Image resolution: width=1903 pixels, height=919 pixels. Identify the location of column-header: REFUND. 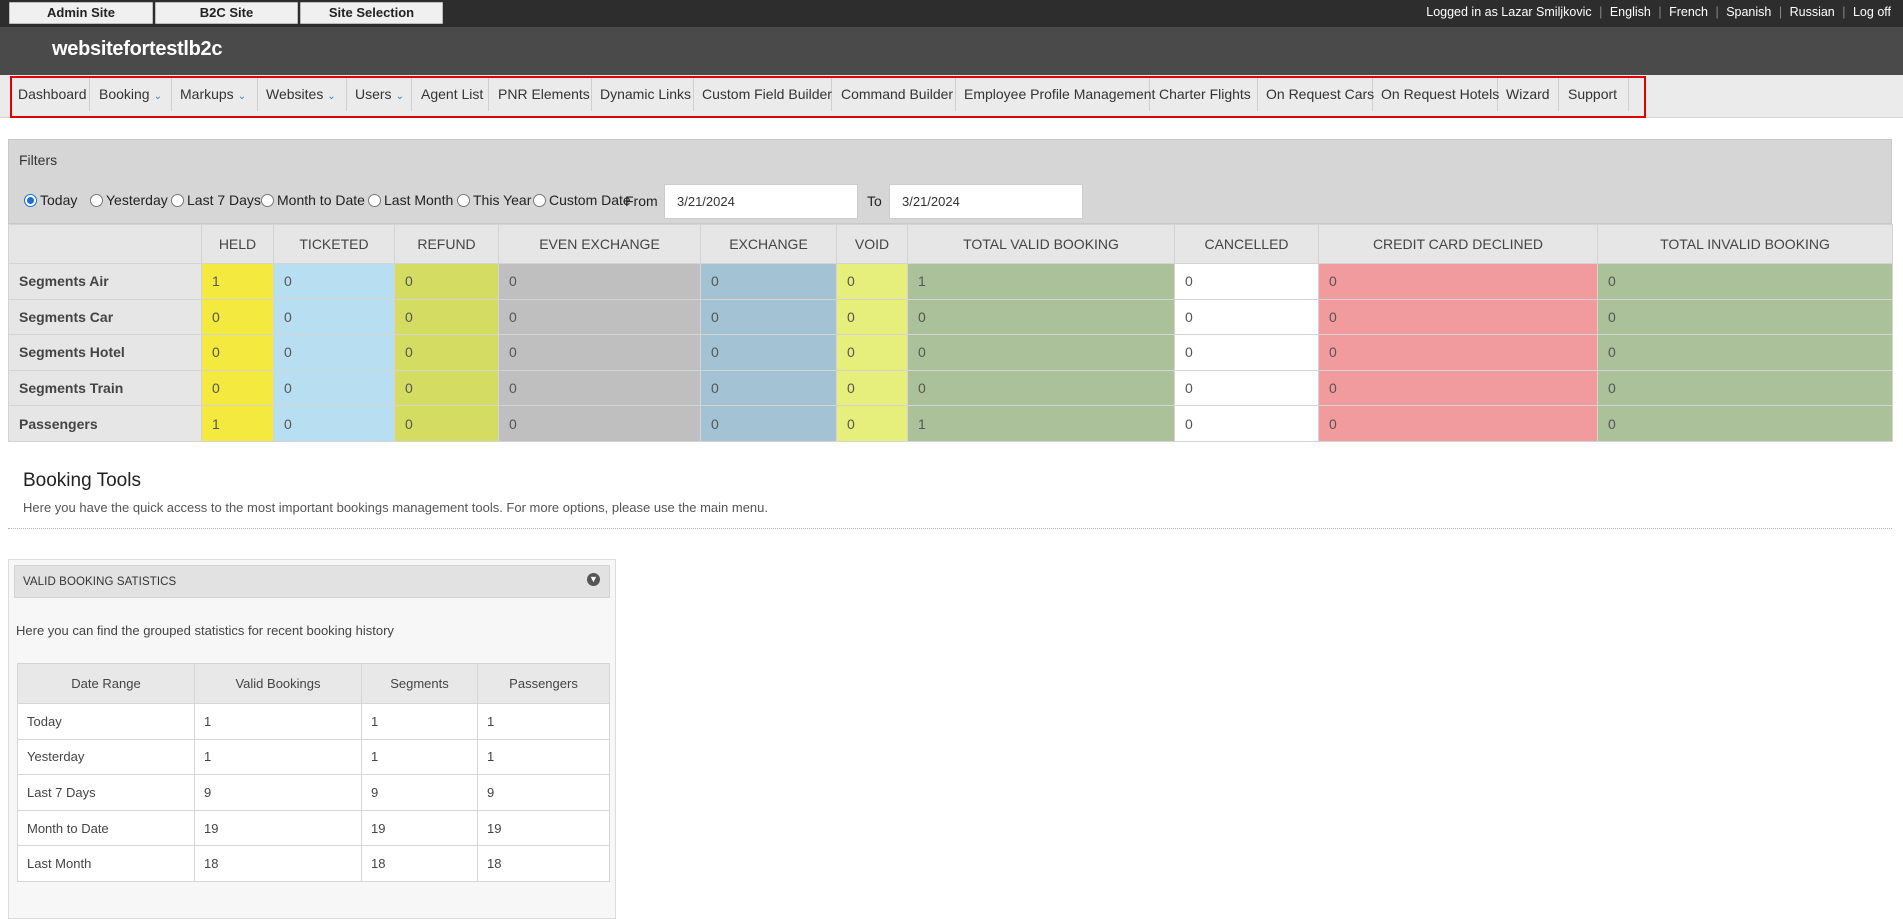
(446, 244).